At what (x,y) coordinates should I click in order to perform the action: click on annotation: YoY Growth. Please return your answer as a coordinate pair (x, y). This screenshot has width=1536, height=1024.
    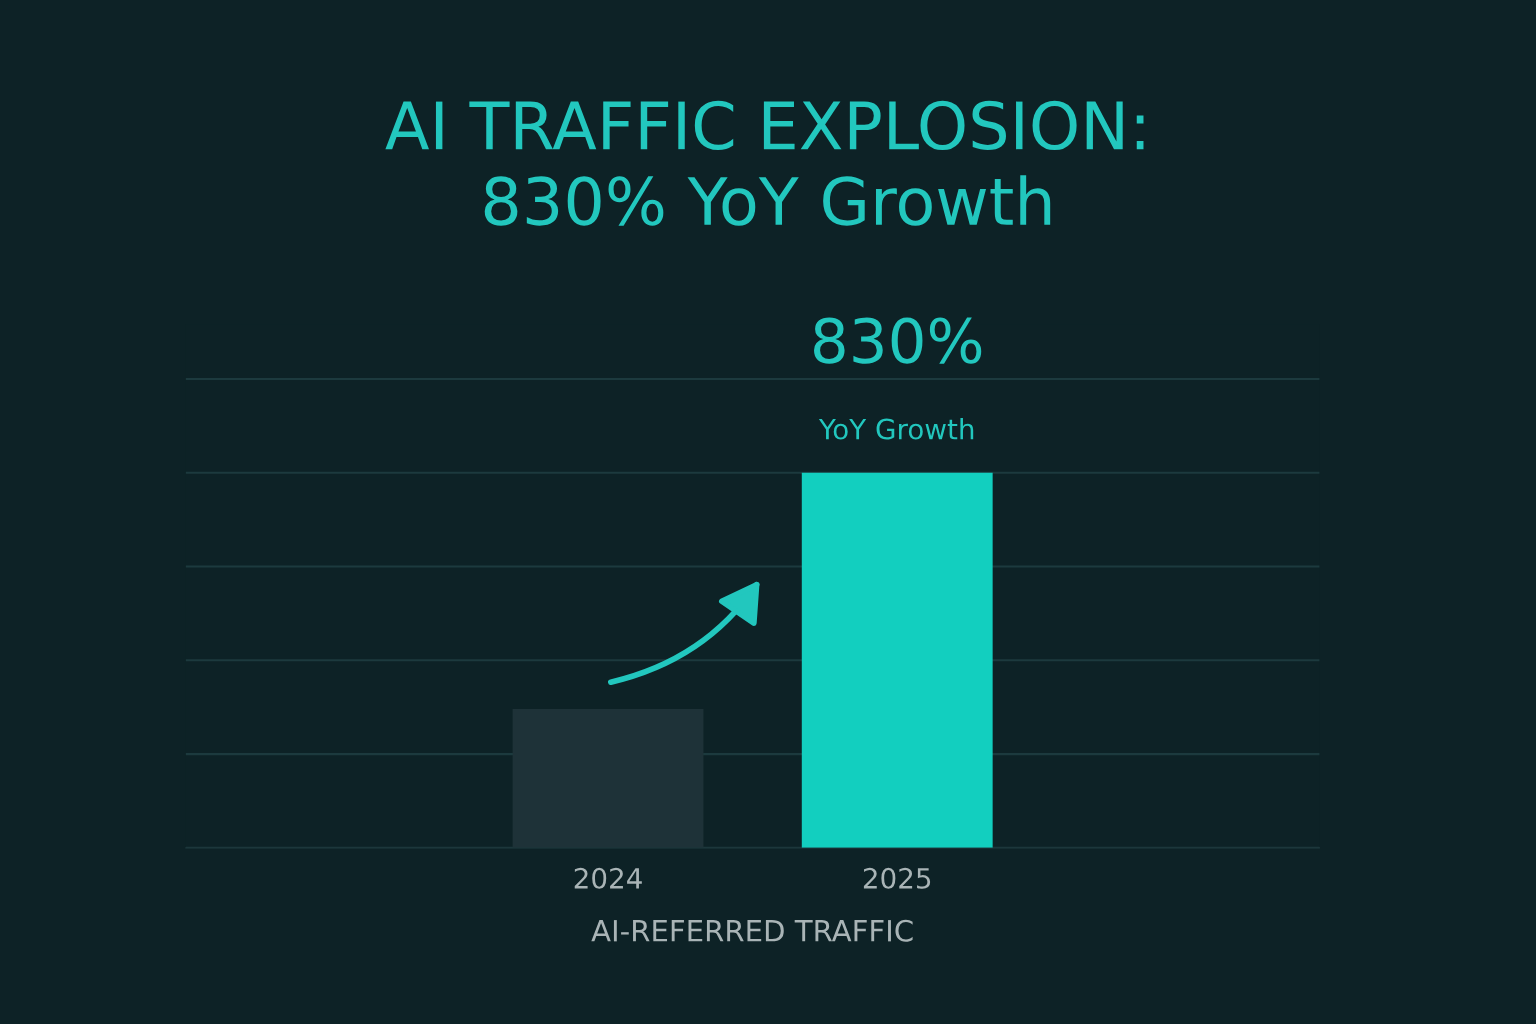
    Looking at the image, I should click on (896, 429).